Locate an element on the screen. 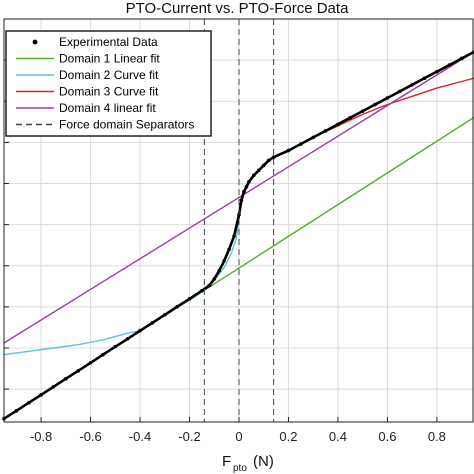 Image resolution: width=474 pixels, height=474 pixels. x-axis-label-unit: (N) is located at coordinates (263, 461).